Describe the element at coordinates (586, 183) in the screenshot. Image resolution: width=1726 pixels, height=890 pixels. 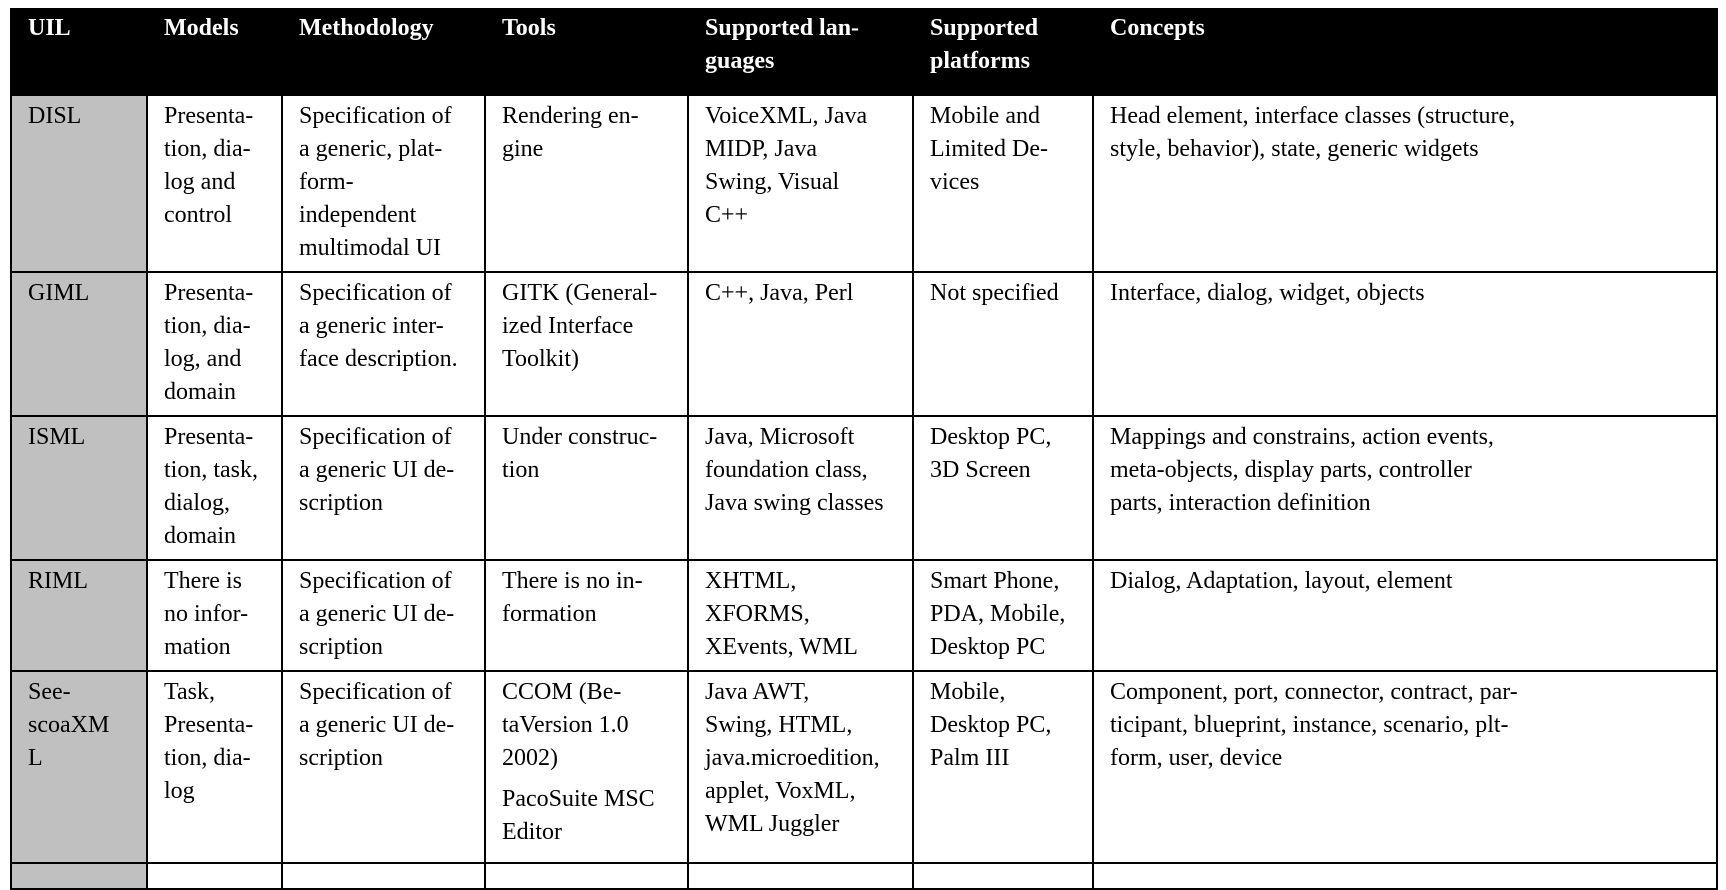
I see `row-tools: Rendering en- gine` at that location.